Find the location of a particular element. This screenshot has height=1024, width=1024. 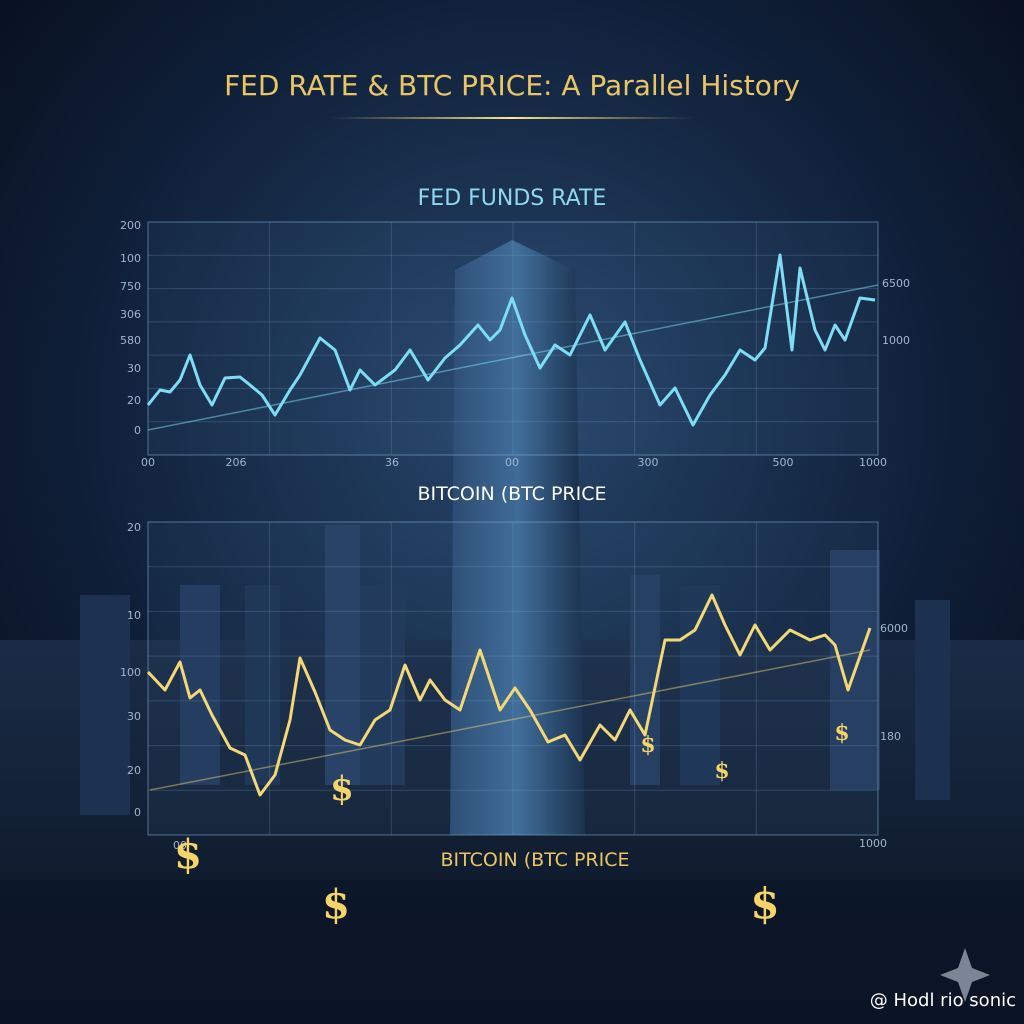

axis-label: 750 is located at coordinates (130, 286).